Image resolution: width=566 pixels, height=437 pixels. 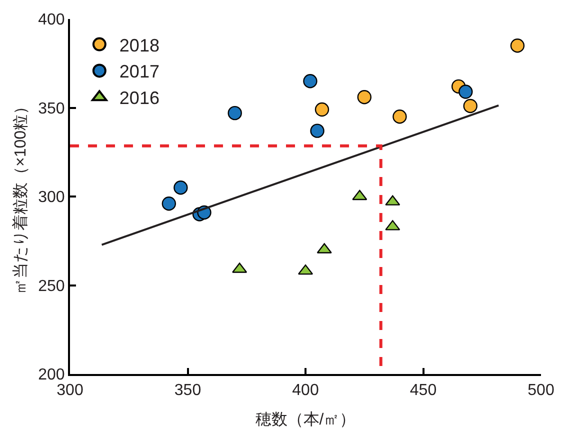 I want to click on y-tick-label: 300, so click(x=51, y=197).